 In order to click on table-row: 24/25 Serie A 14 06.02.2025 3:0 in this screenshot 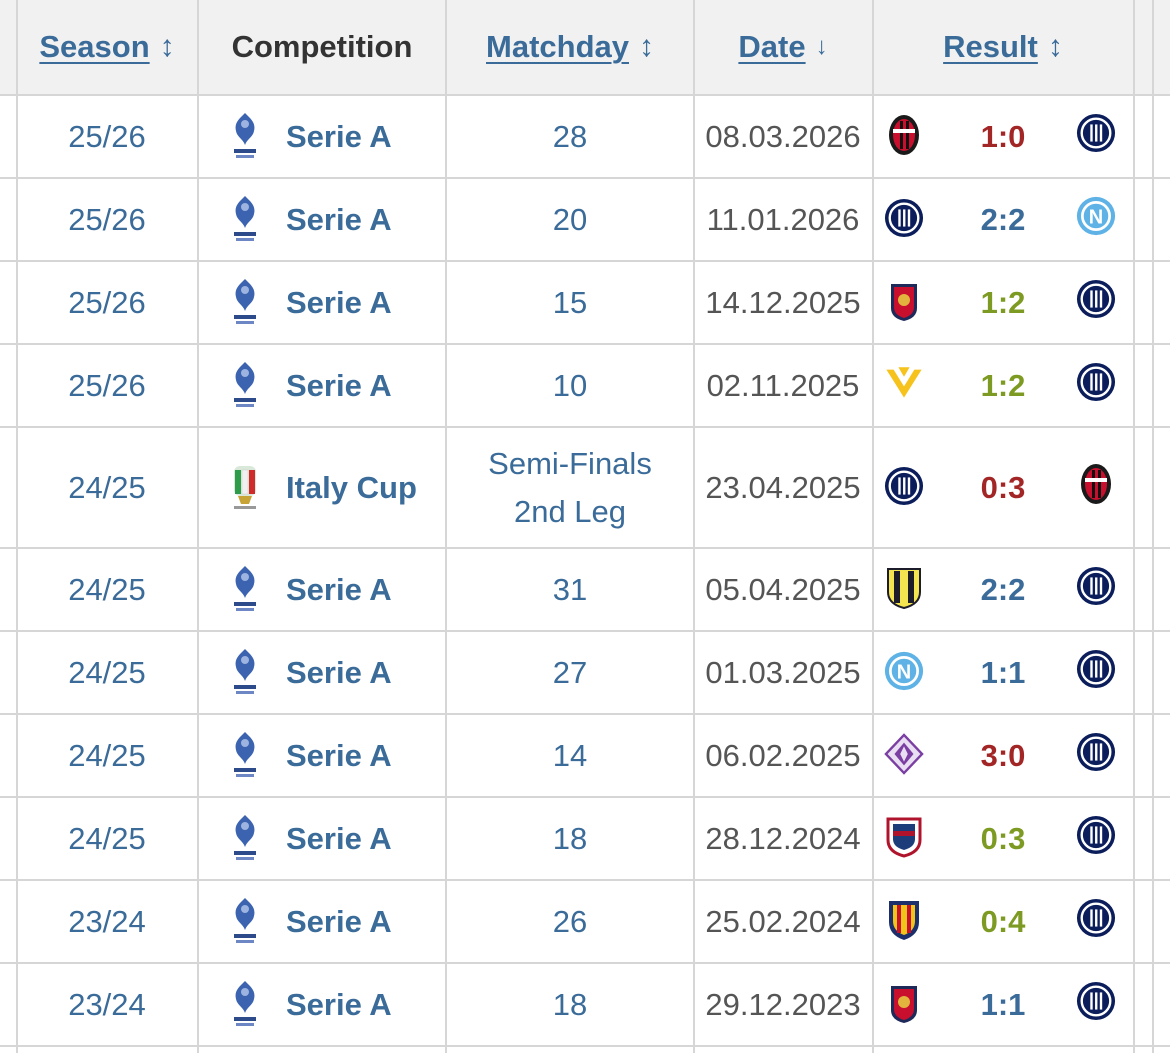, I will do `click(585, 756)`.